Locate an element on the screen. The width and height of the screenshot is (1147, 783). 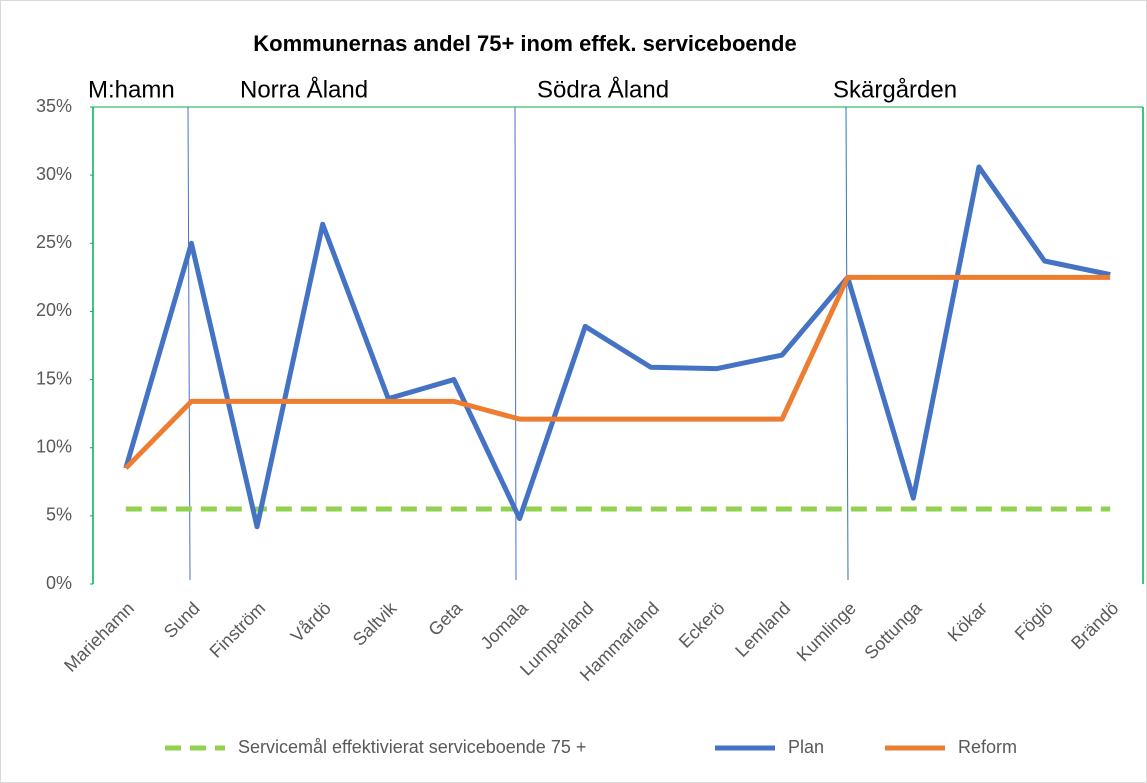
region-label: Norra Åland is located at coordinates (304, 89).